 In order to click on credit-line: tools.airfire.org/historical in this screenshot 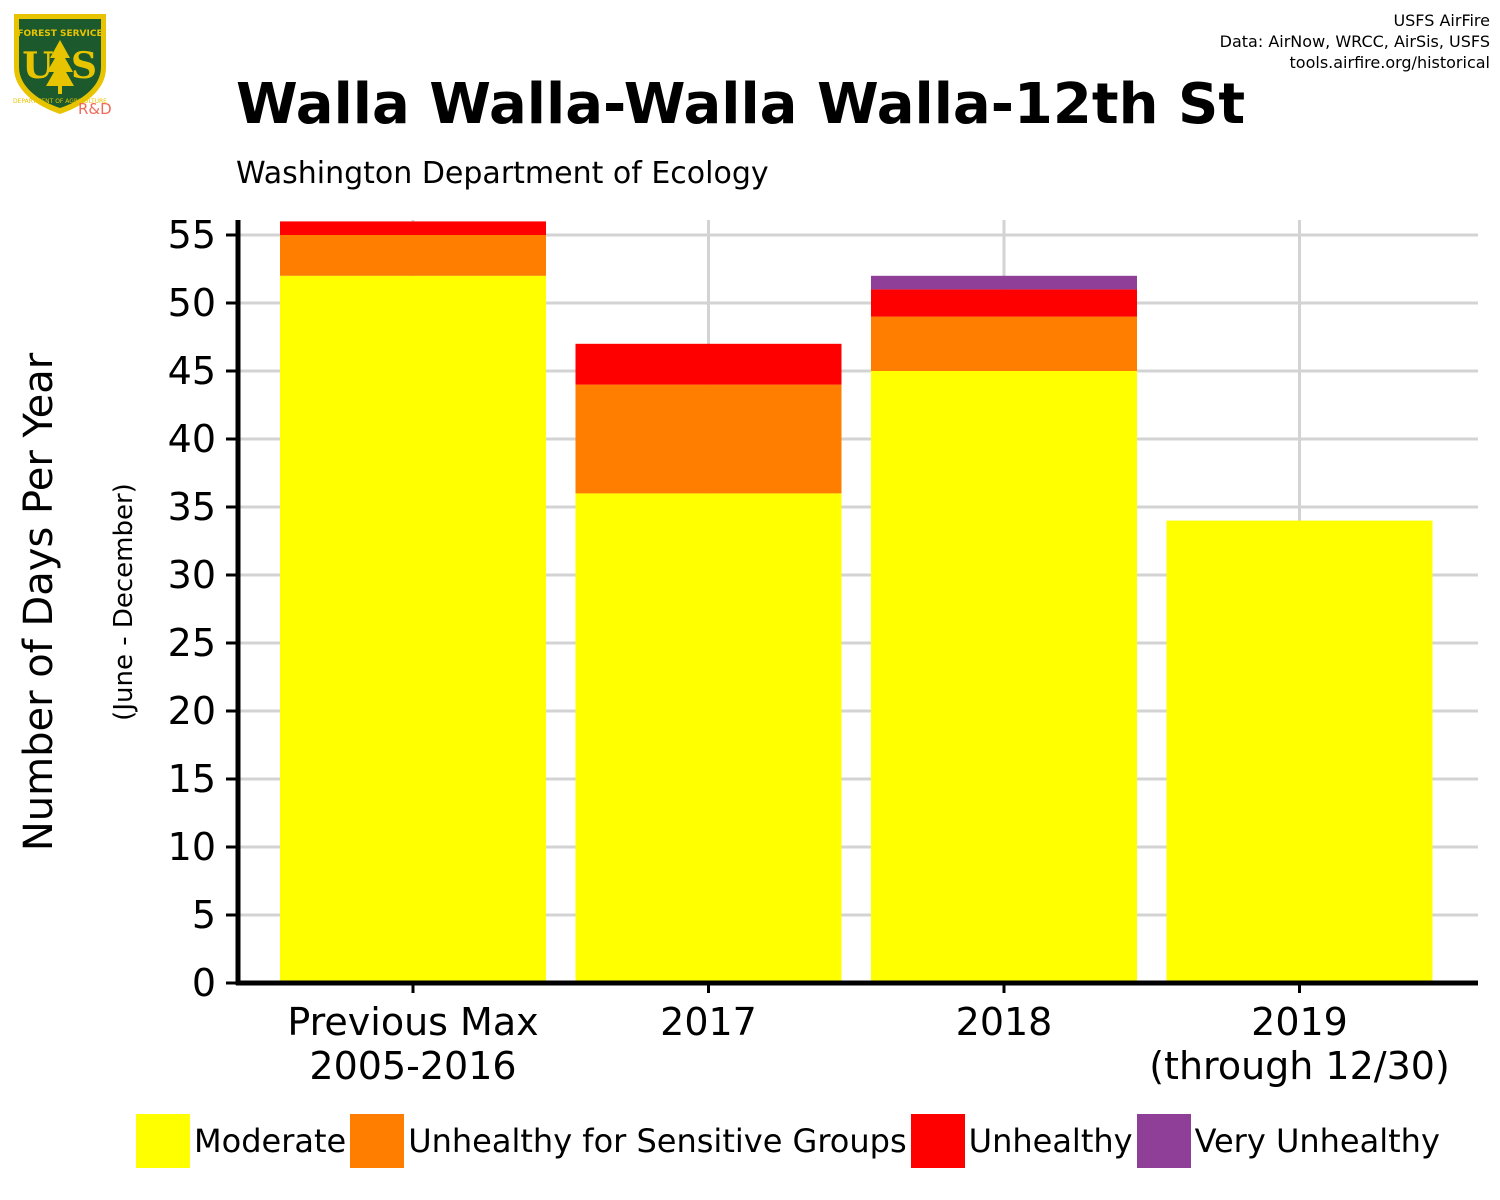, I will do `click(1389, 62)`.